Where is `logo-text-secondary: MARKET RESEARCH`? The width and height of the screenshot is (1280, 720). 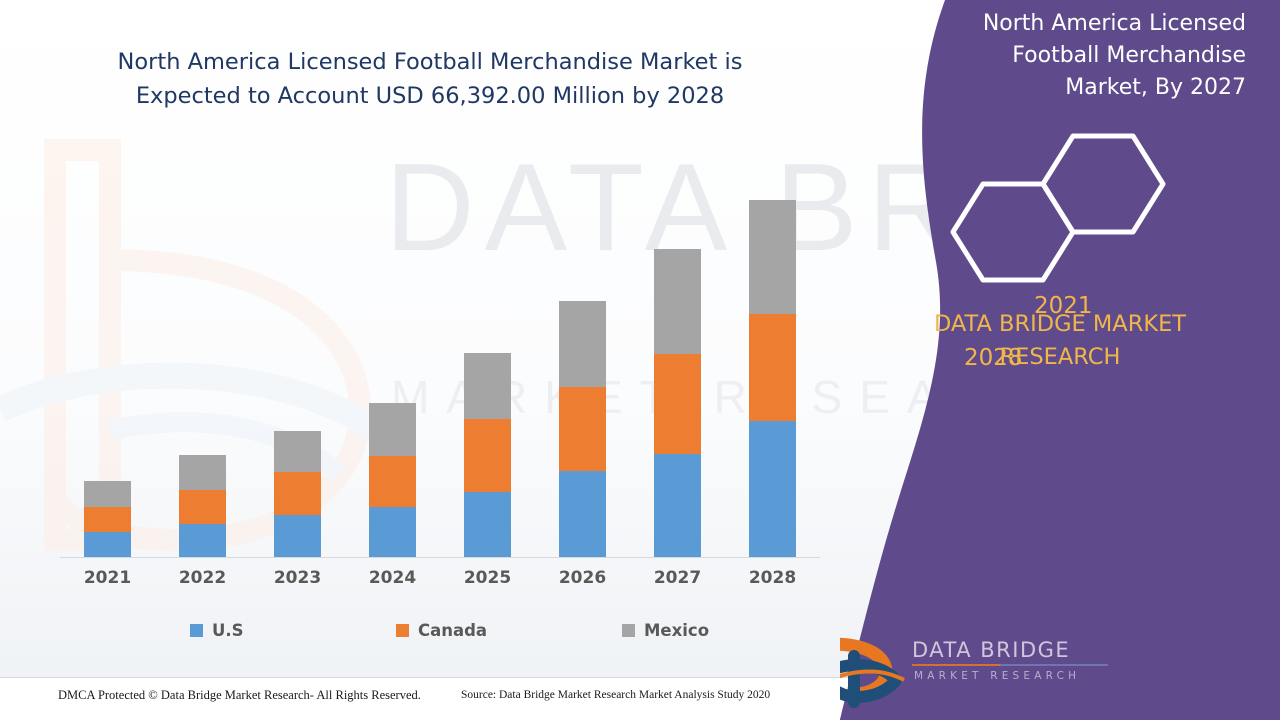 logo-text-secondary: MARKET RESEARCH is located at coordinates (997, 676).